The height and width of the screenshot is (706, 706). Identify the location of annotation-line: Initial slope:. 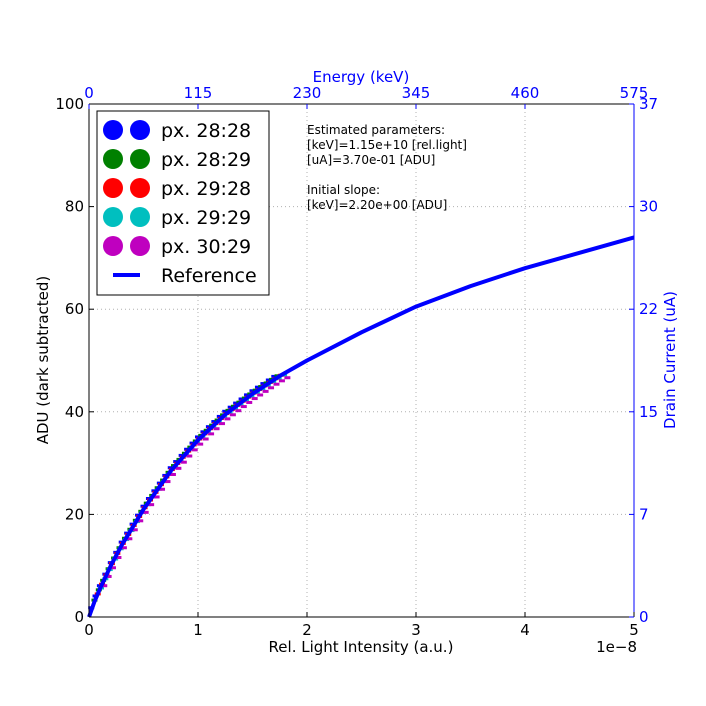
(343, 190).